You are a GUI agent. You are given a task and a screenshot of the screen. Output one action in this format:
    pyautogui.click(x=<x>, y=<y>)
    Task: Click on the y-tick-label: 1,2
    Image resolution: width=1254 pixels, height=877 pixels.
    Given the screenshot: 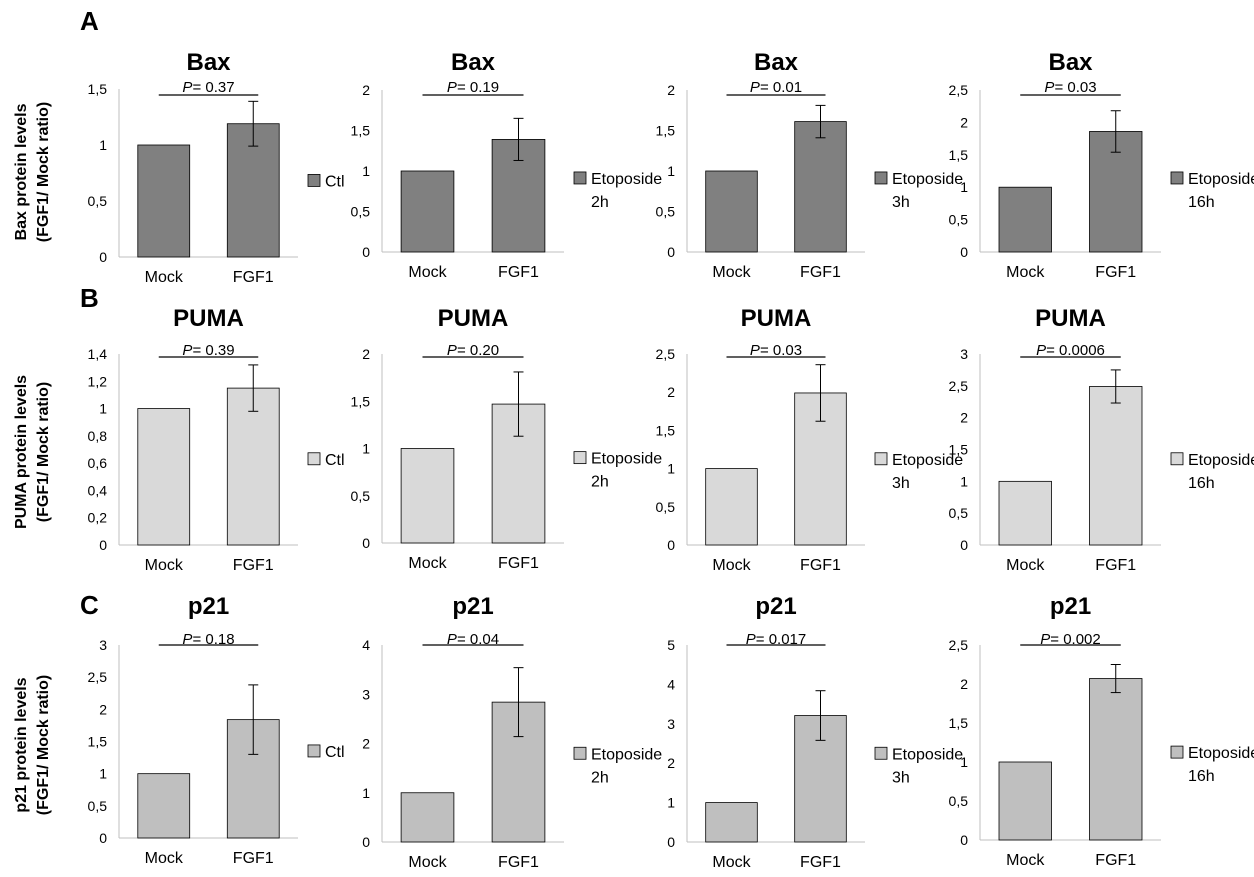 What is the action you would take?
    pyautogui.click(x=98, y=381)
    